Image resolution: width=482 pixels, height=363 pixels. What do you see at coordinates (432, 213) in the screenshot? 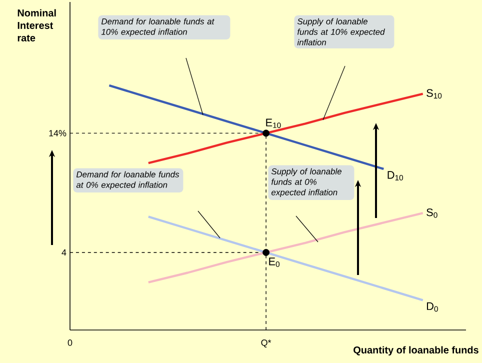
I see `series-label: S$_{0}$` at bounding box center [432, 213].